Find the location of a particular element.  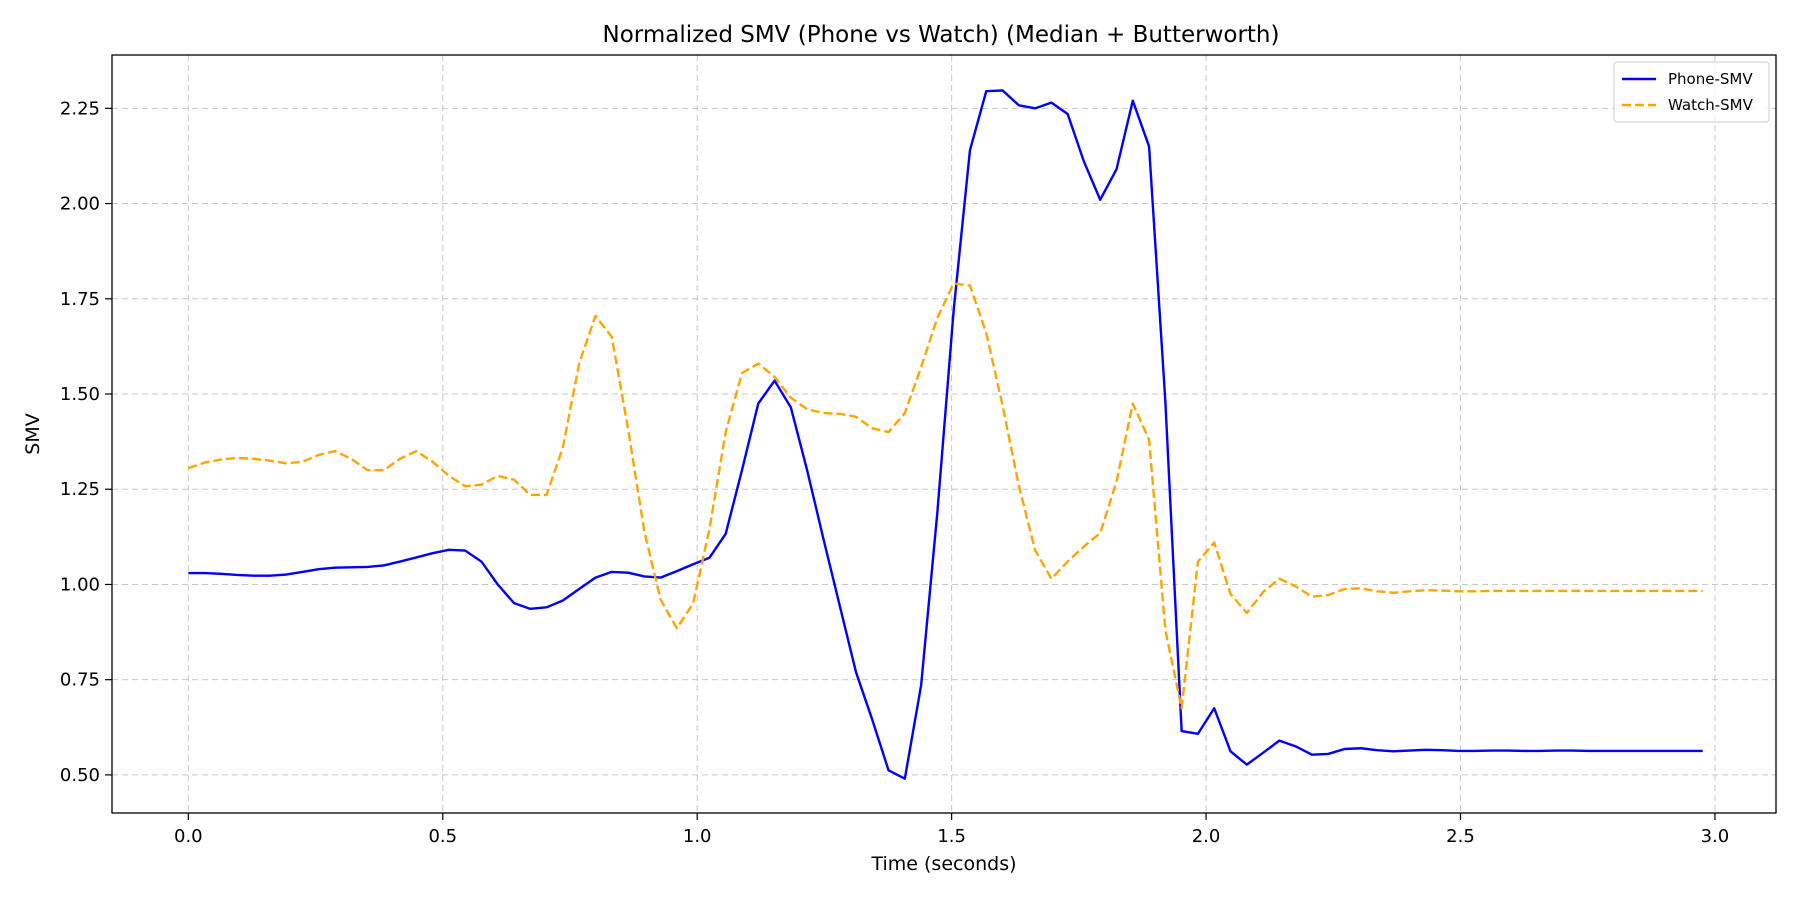

y-axis: 0.50 0.75 1.00 1.25 1.50 1.75 2.00 2.25 is located at coordinates (86, 442).